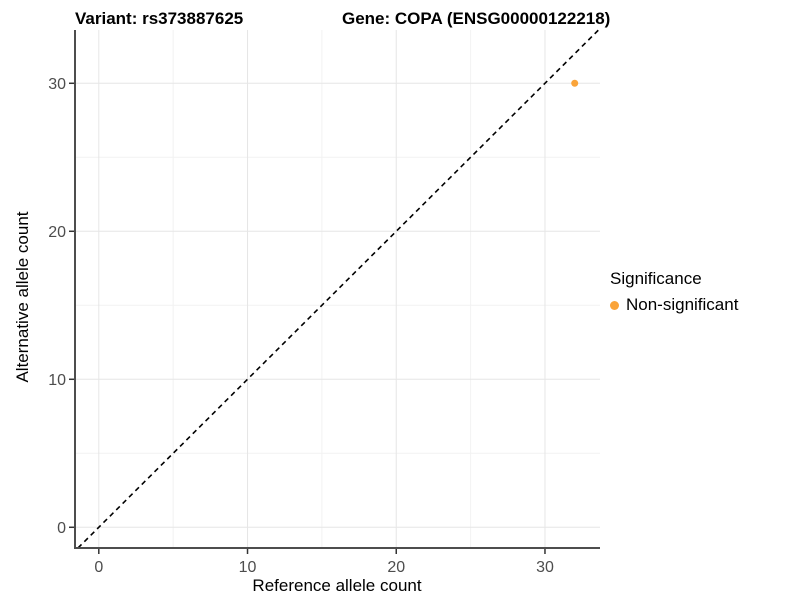 The image size is (800, 600). Describe the element at coordinates (656, 278) in the screenshot. I see `legend-title: Significance` at that location.